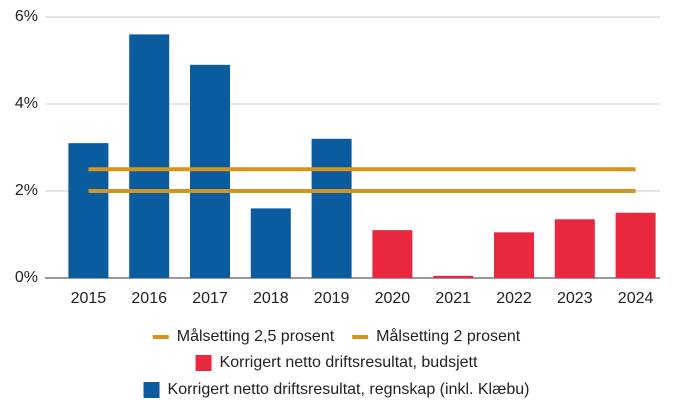  I want to click on legend-label: Målsetting 2,5 prosent, so click(256, 336).